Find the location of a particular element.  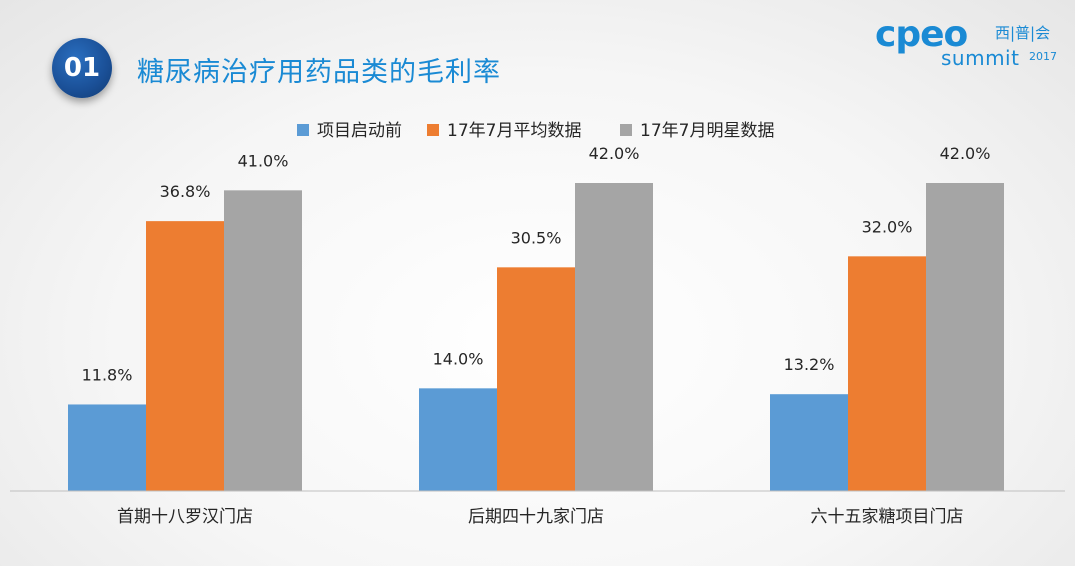

logo-year: 2017 is located at coordinates (1043, 56).